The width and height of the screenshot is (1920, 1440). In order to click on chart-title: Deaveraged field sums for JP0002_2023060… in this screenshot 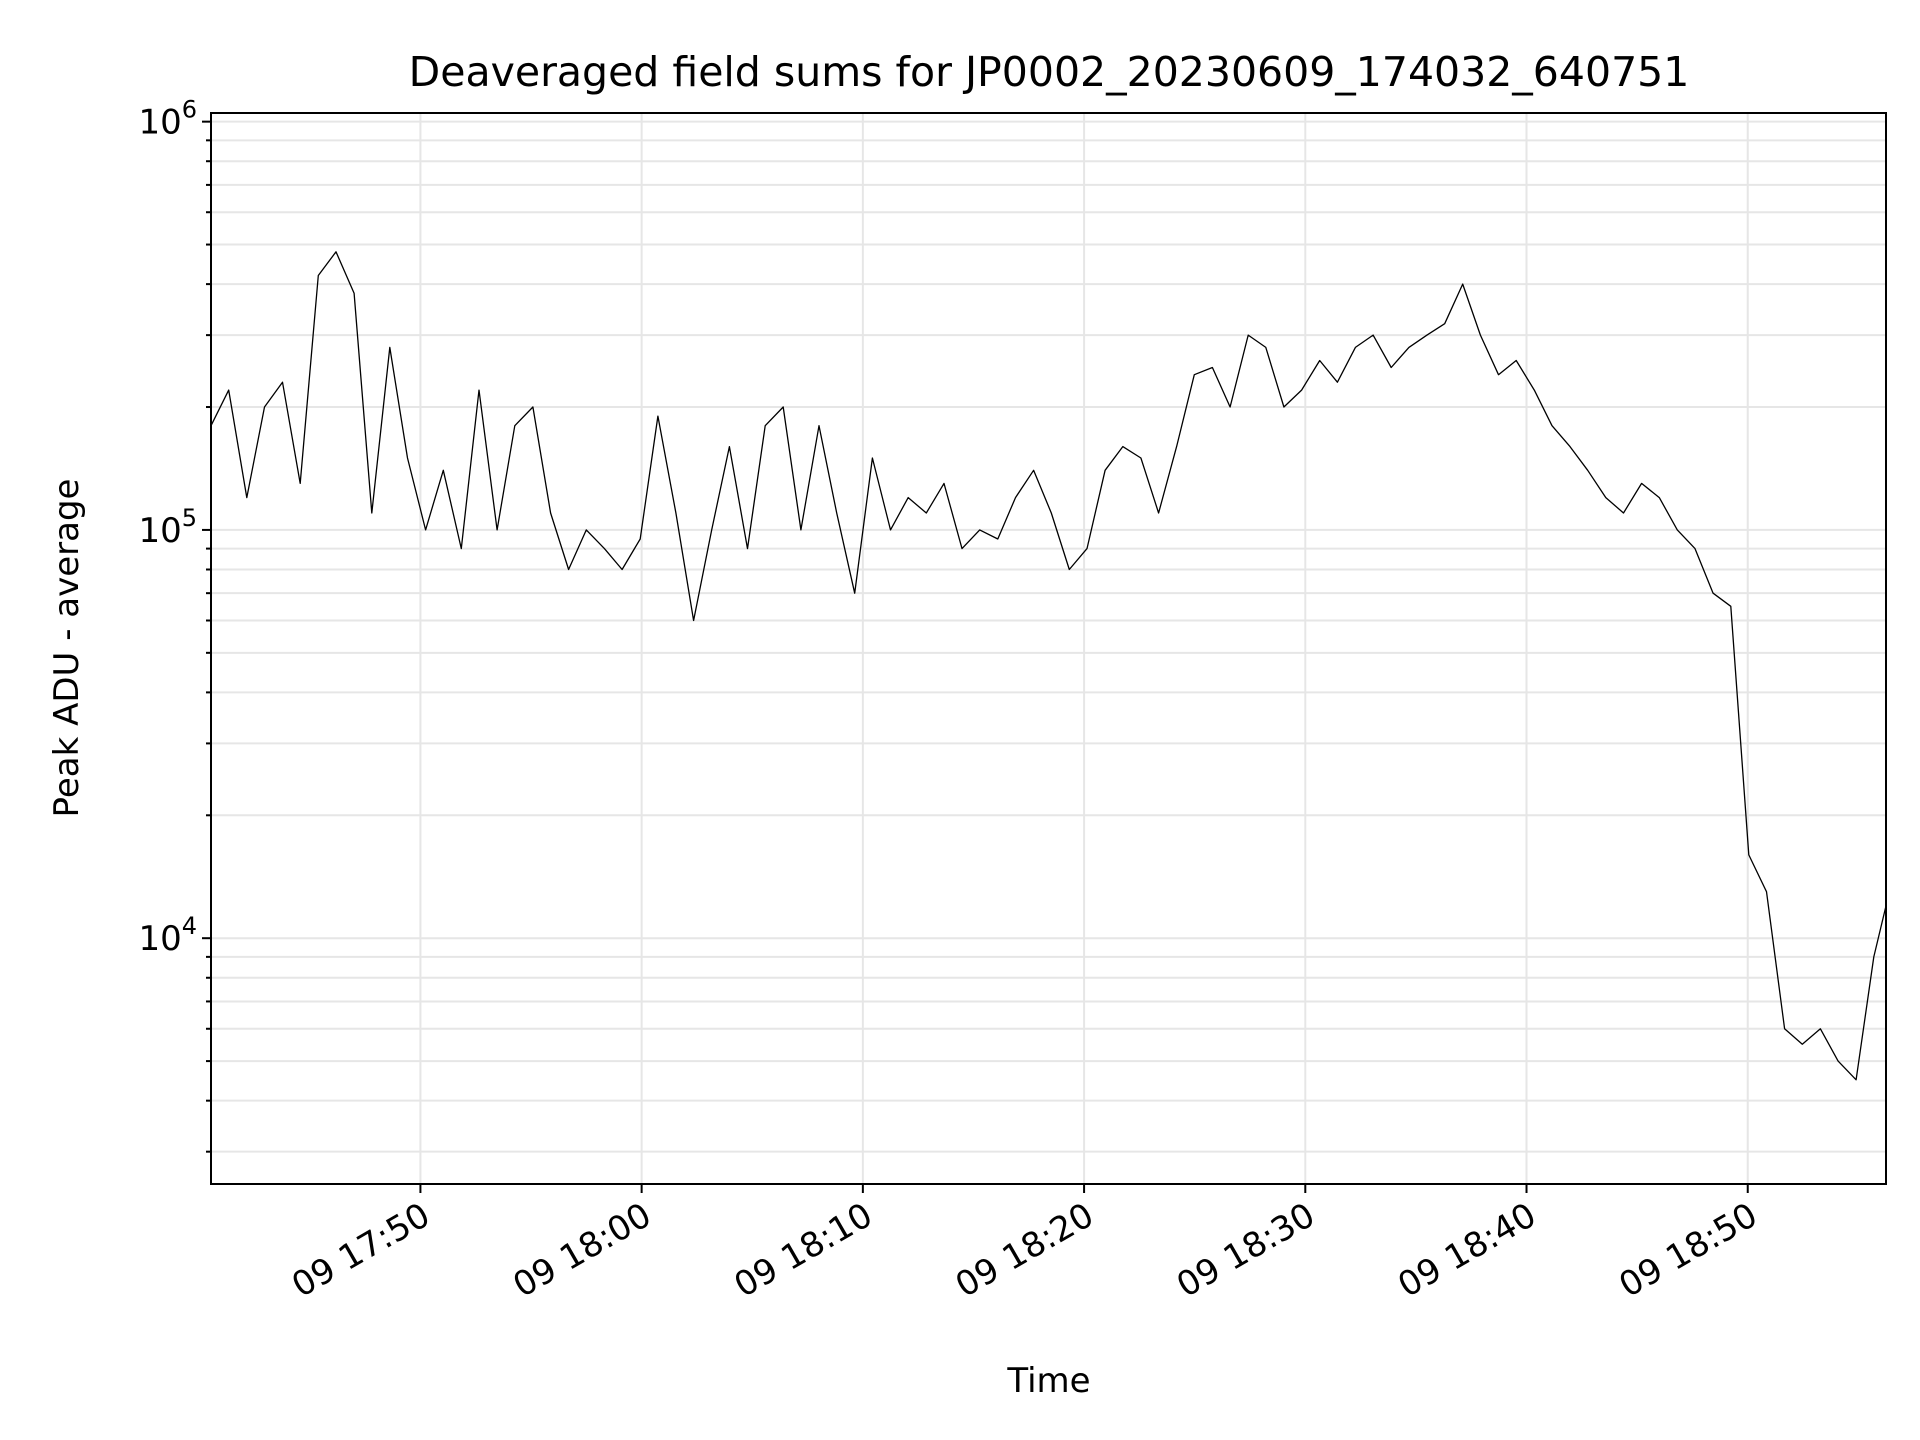, I will do `click(1049, 72)`.